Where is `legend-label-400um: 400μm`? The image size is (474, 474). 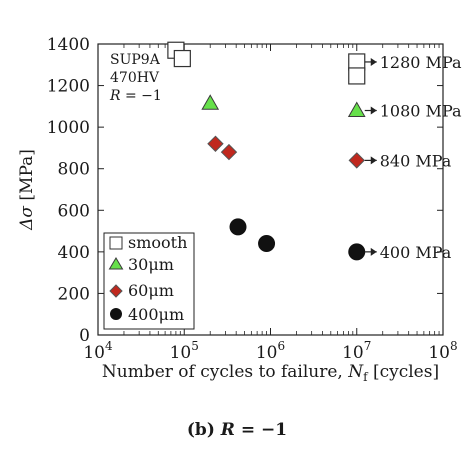
legend-label-400um: 400μm is located at coordinates (156, 314).